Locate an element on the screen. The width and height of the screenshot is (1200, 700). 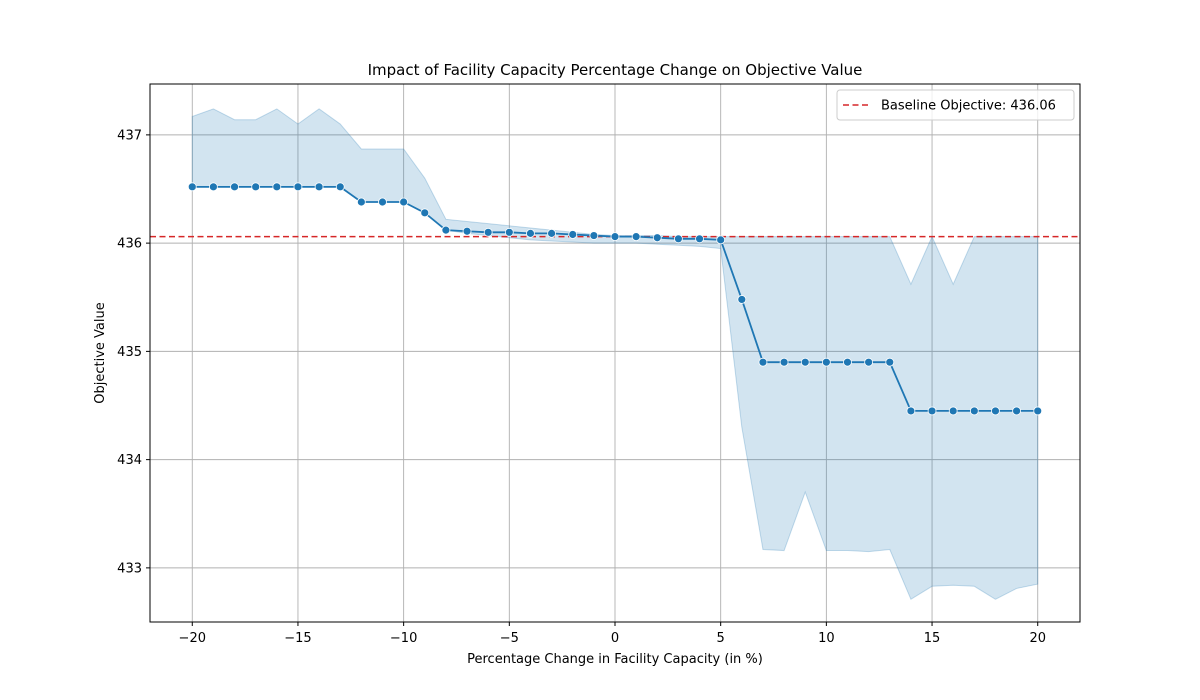
legend-box is located at coordinates (955, 105).